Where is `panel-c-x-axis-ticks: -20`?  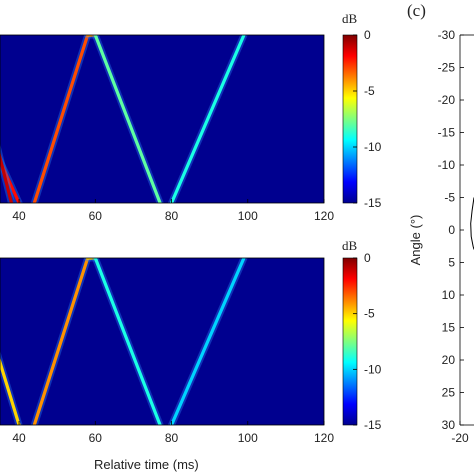
panel-c-x-axis-ticks: -20 is located at coordinates (460, 433).